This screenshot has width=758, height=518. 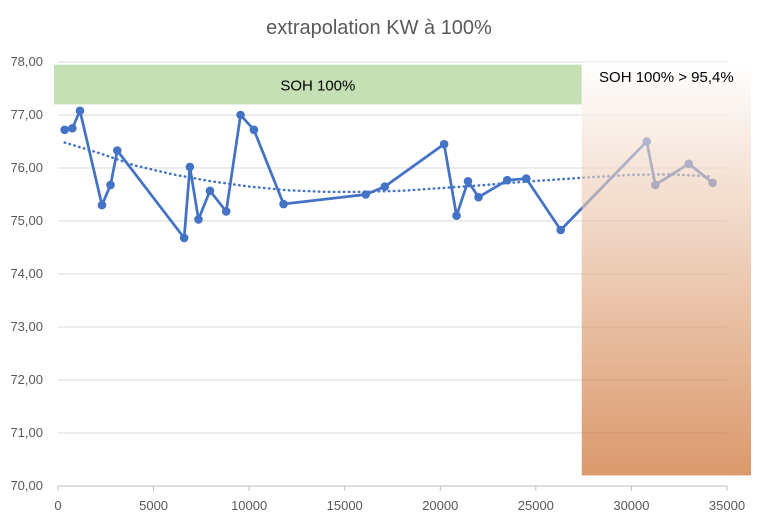 I want to click on x-tick-label: 30000, so click(x=631, y=505).